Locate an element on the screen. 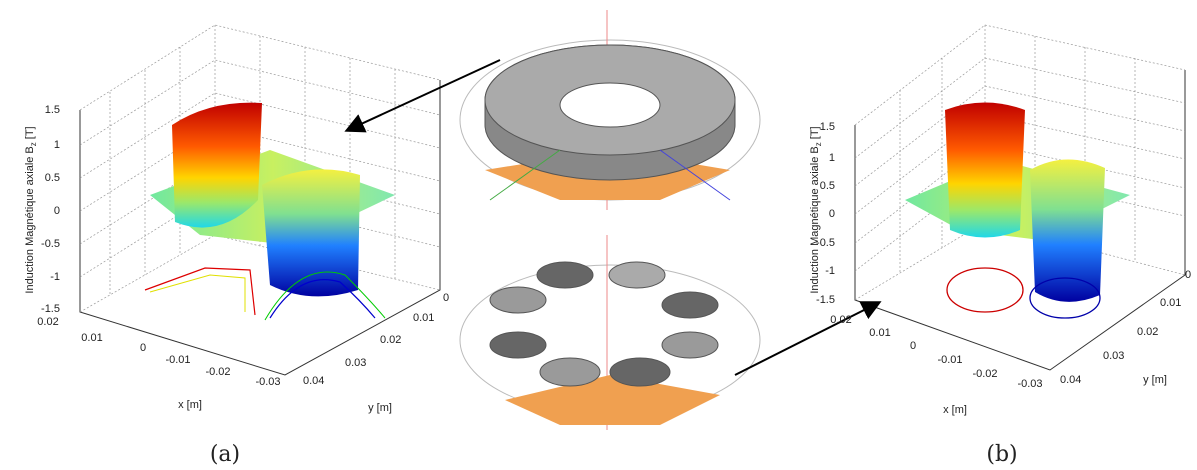 This screenshot has width=1197, height=470. panel-label: (b) is located at coordinates (1001, 454).